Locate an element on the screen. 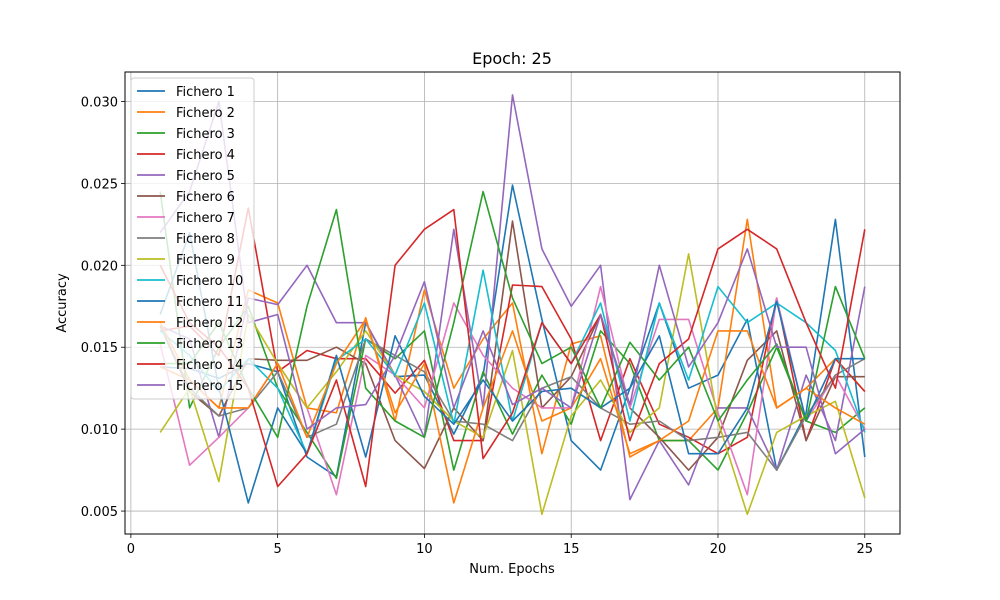 Image resolution: width=1000 pixels, height=600 pixels. x-axis: 0 5 10 15 20 25 is located at coordinates (500, 545).